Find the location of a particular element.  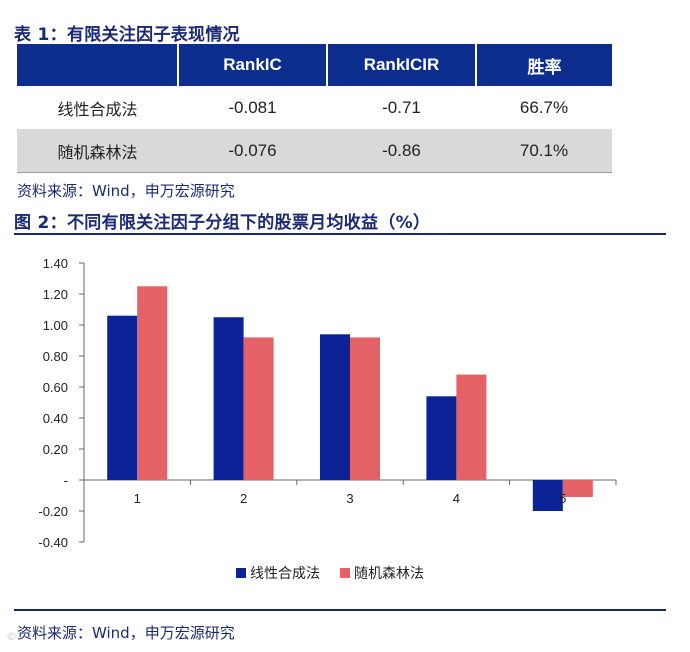

watermark: © is located at coordinates (11, 636).